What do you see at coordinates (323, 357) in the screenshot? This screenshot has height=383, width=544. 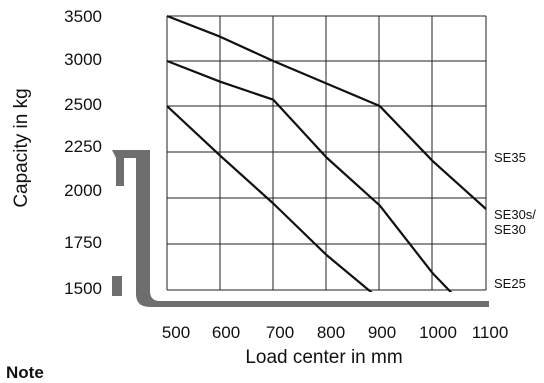 I see `x-axis-title: Load center in mm` at bounding box center [323, 357].